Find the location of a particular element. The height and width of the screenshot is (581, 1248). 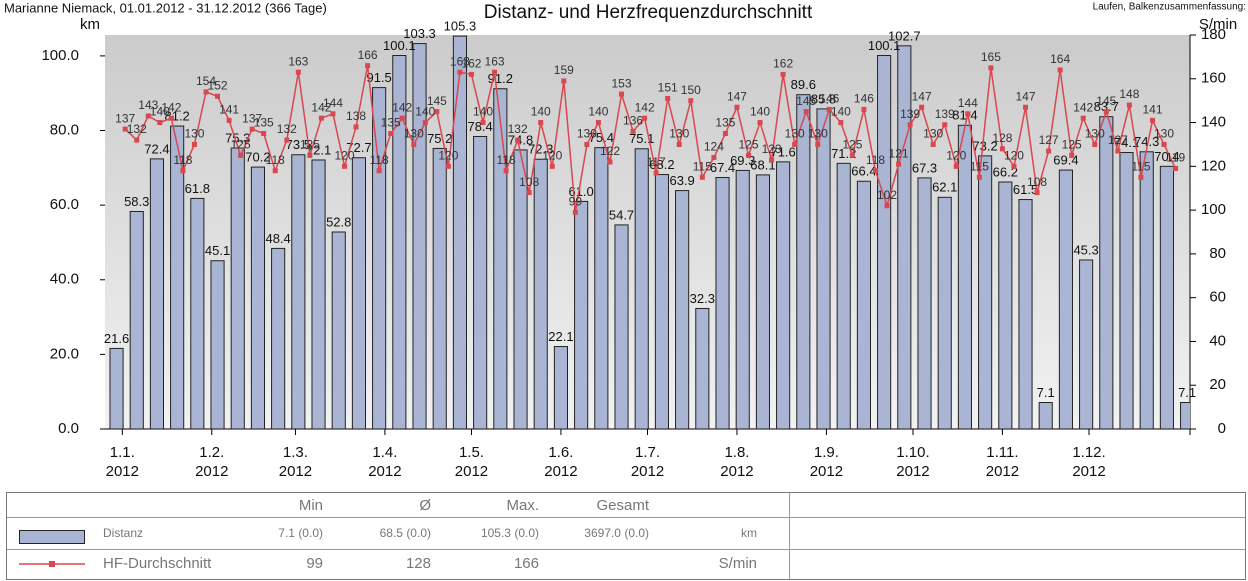

bar-value-label: 61.0 is located at coordinates (580, 191).